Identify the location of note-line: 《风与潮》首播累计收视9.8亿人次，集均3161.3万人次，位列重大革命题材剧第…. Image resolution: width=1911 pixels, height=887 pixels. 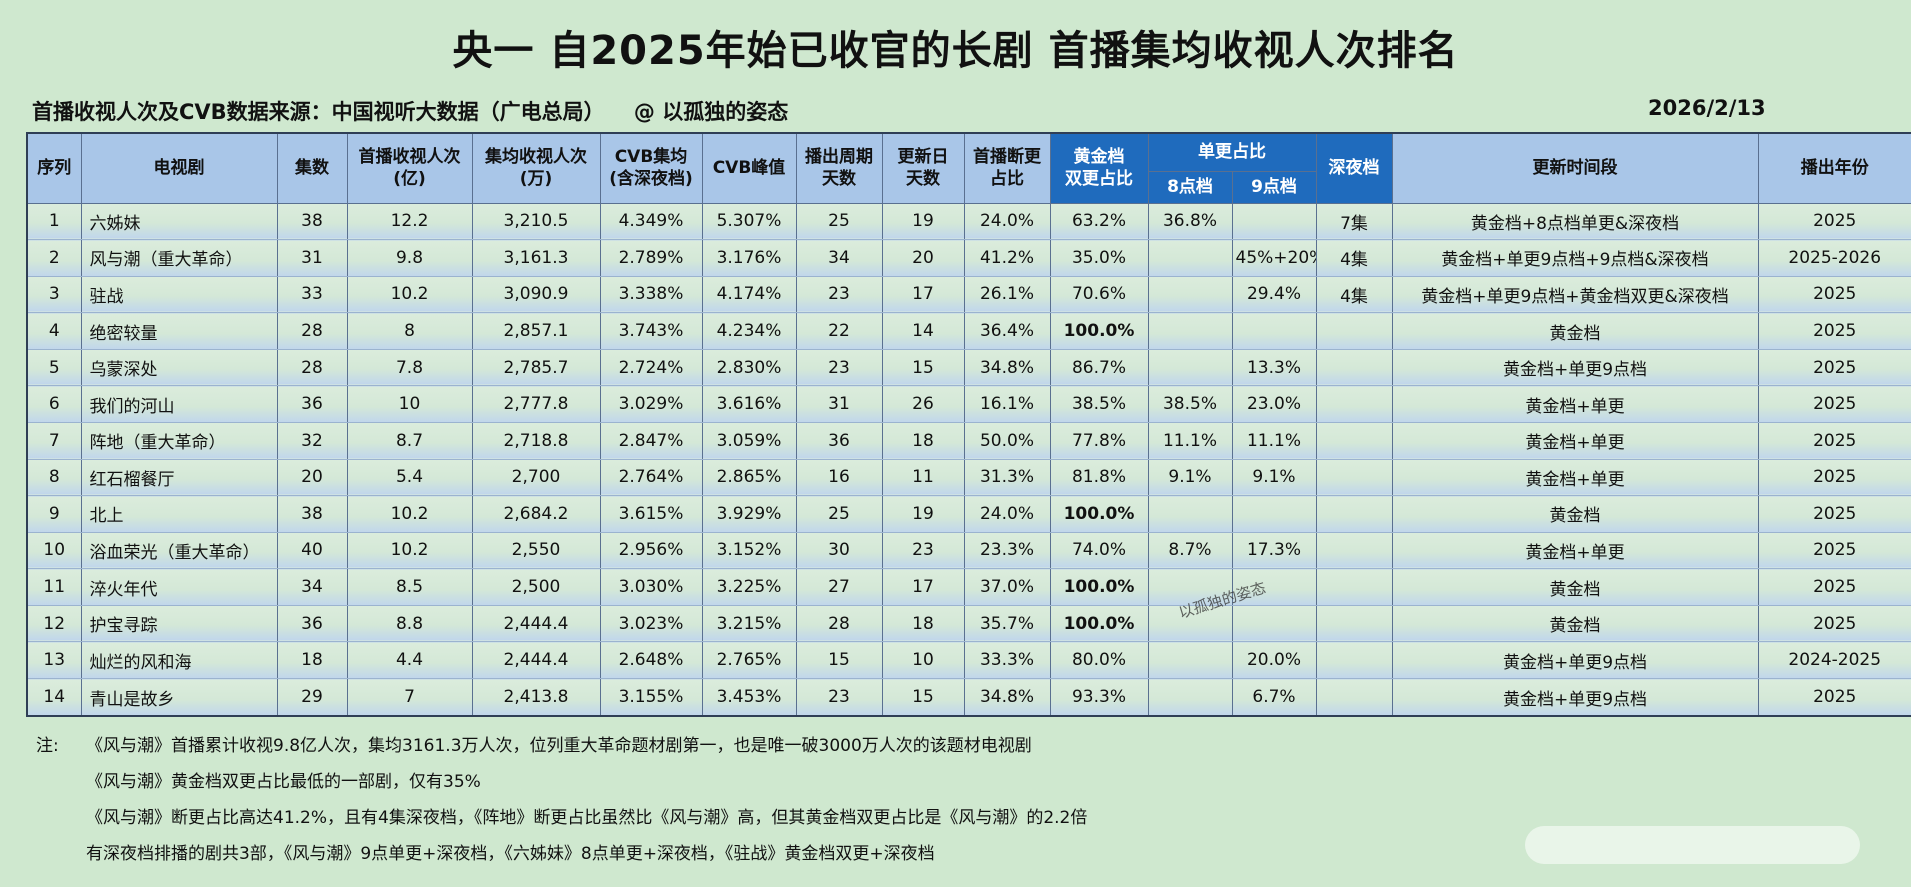
(559, 746).